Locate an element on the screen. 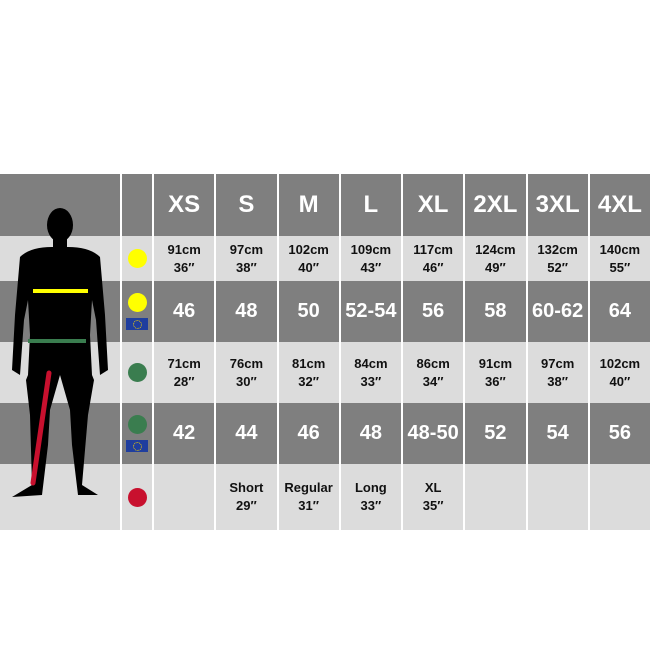 This screenshot has width=650, height=650. eu-size-cell: 56 is located at coordinates (619, 433).